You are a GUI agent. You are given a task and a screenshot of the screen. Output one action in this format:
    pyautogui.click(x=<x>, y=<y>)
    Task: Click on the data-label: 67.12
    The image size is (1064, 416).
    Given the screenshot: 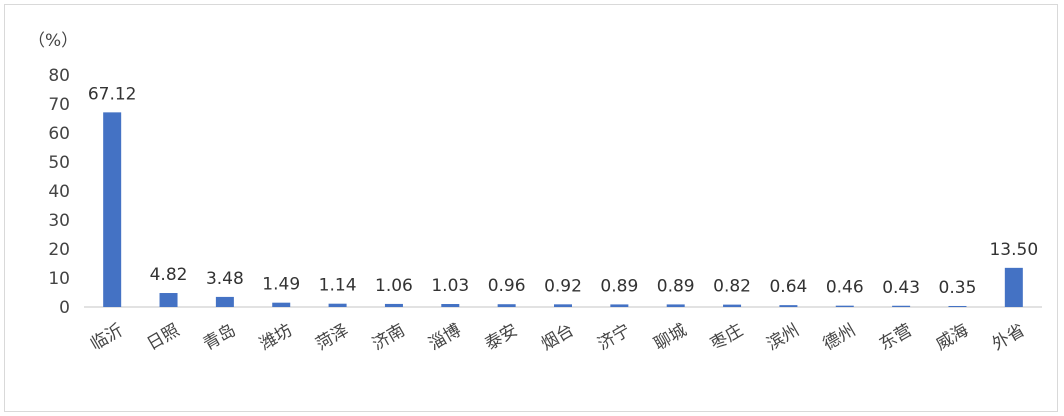 What is the action you would take?
    pyautogui.click(x=112, y=94)
    